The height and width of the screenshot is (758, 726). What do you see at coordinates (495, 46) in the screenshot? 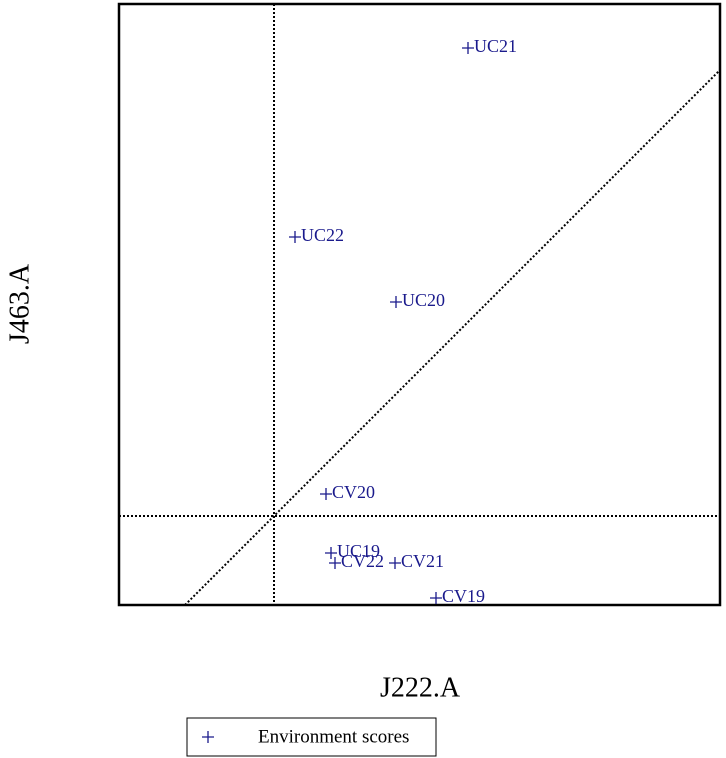
I see `point-label: UC21` at bounding box center [495, 46].